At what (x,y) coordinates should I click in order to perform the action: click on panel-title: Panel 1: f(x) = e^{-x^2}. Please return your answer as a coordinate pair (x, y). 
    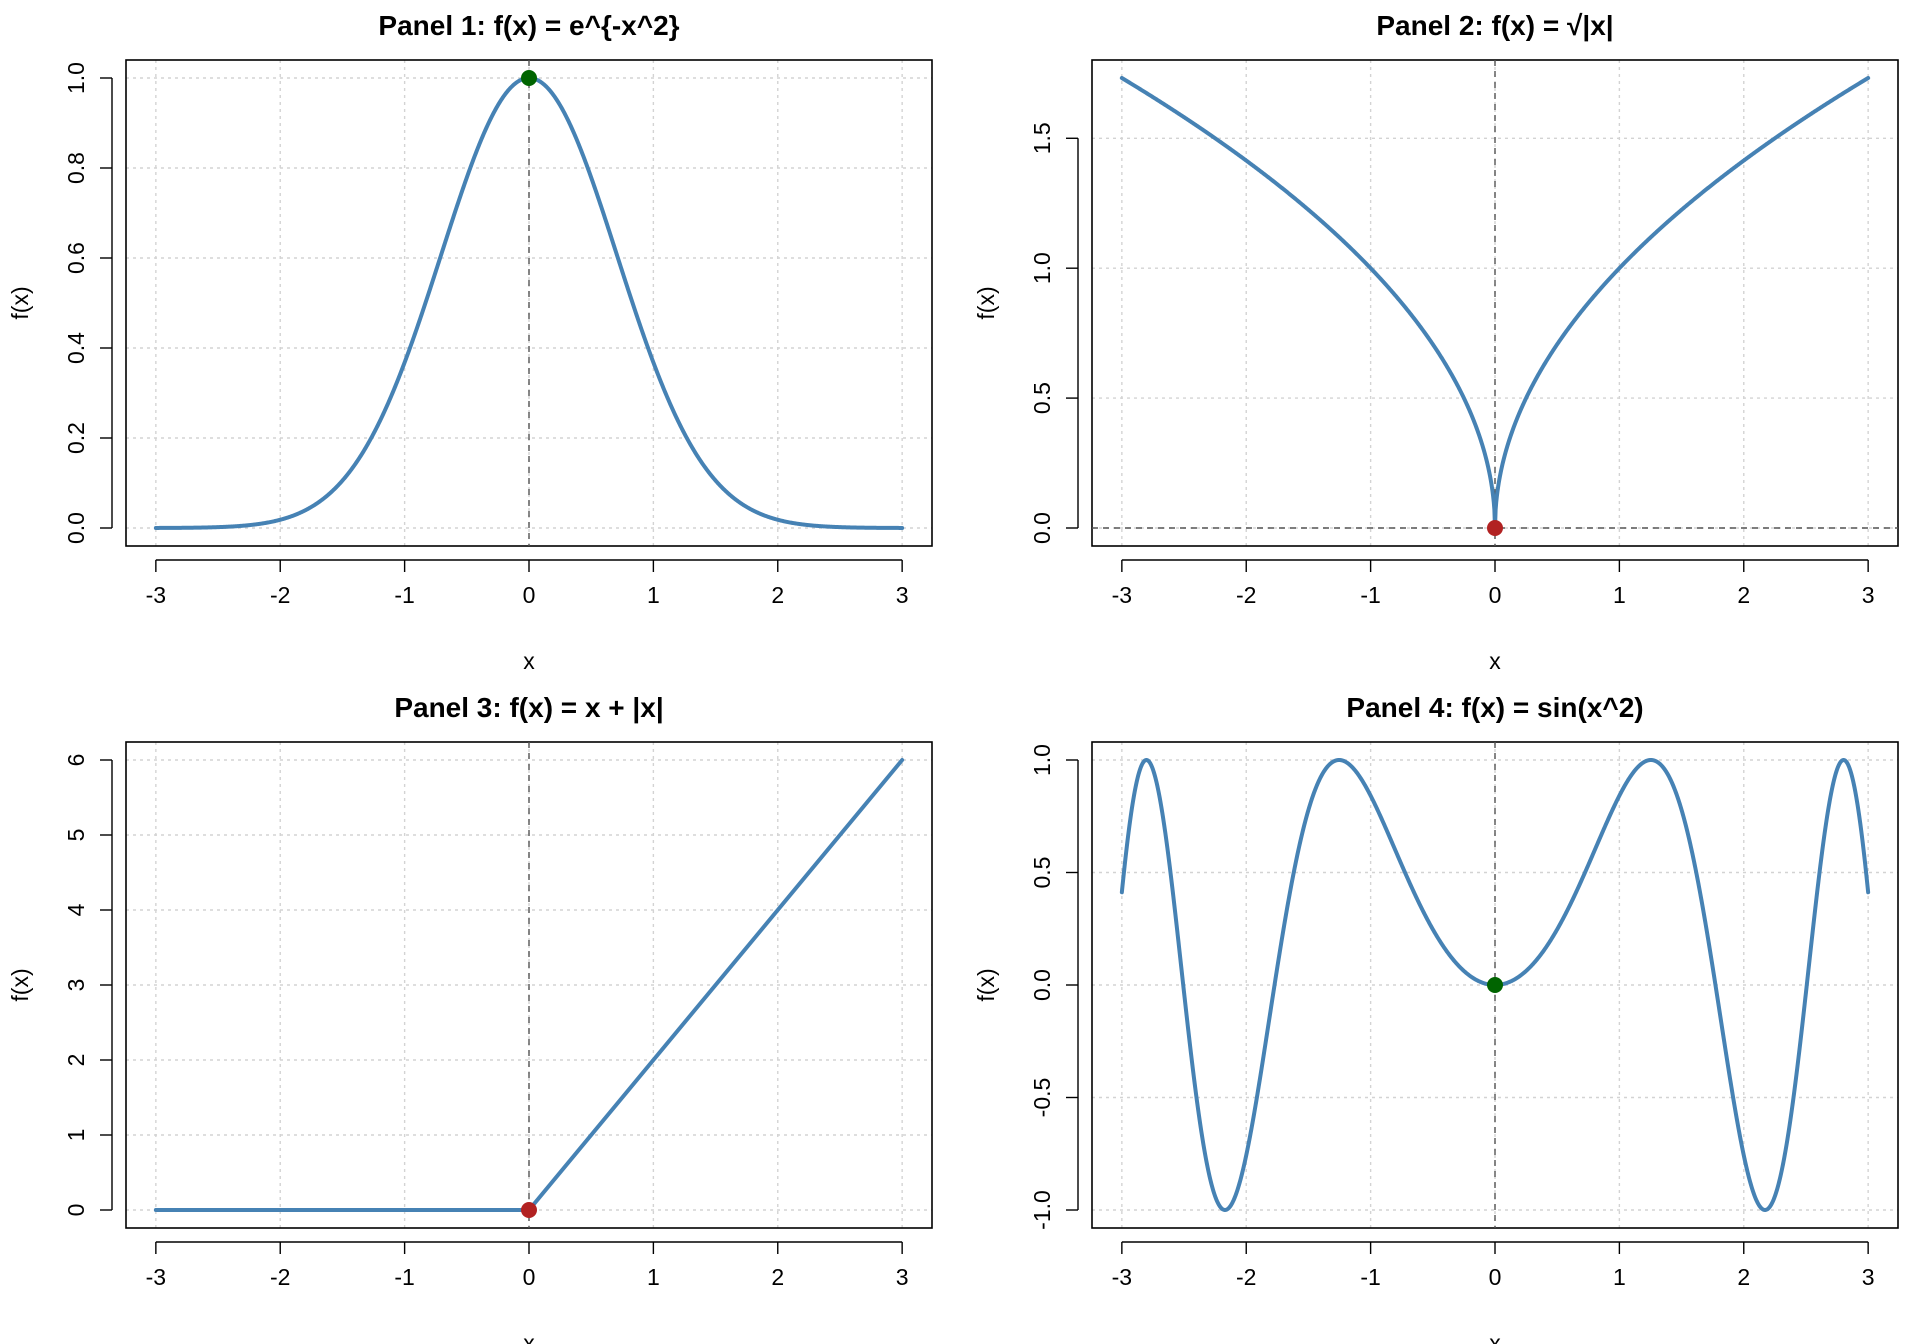
    Looking at the image, I should click on (528, 25).